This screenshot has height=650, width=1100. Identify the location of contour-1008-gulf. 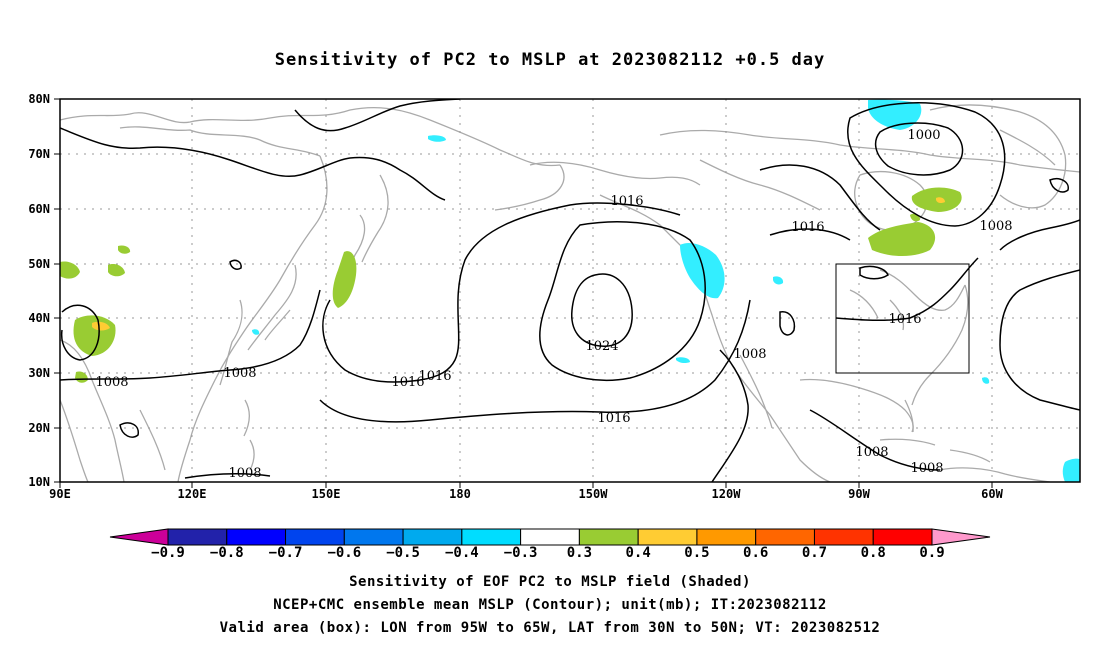
(875, 440).